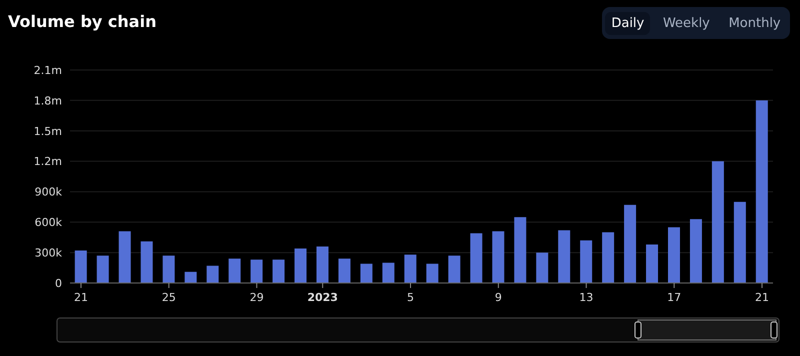  Describe the element at coordinates (48, 192) in the screenshot. I see `y-tick-label: 900k` at that location.